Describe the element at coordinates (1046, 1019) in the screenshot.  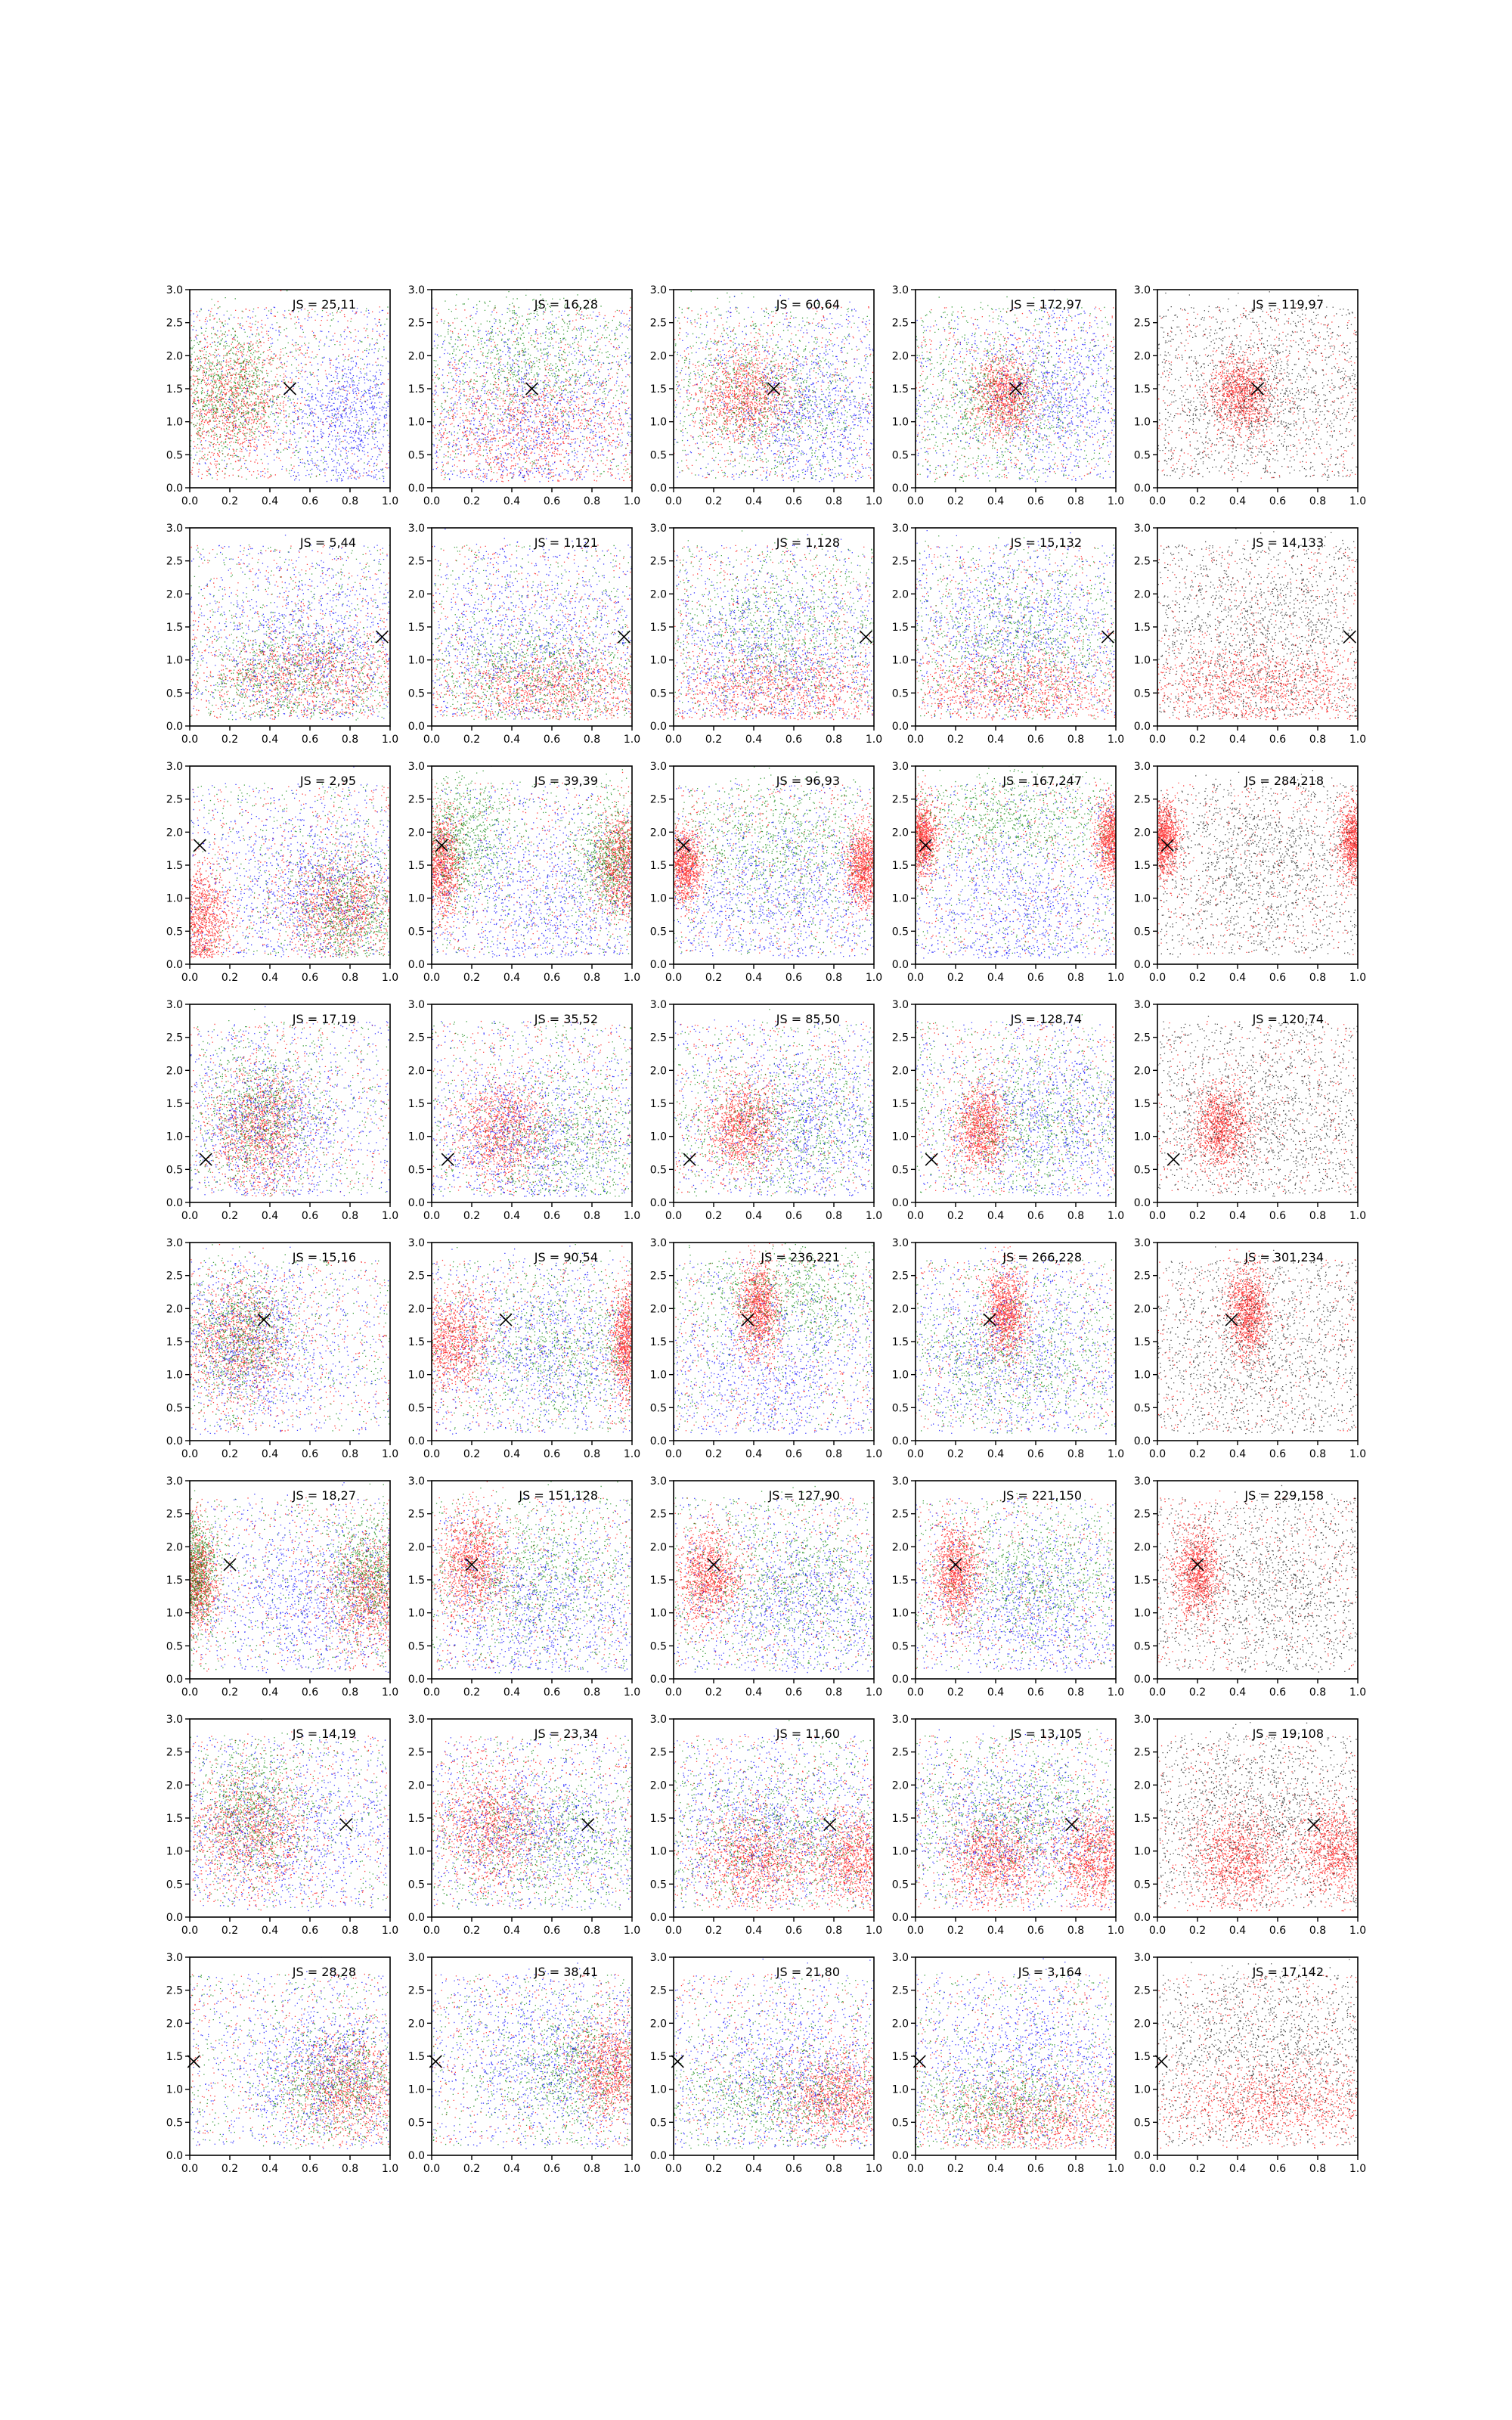
I see `js-label: JS = 128,74` at that location.